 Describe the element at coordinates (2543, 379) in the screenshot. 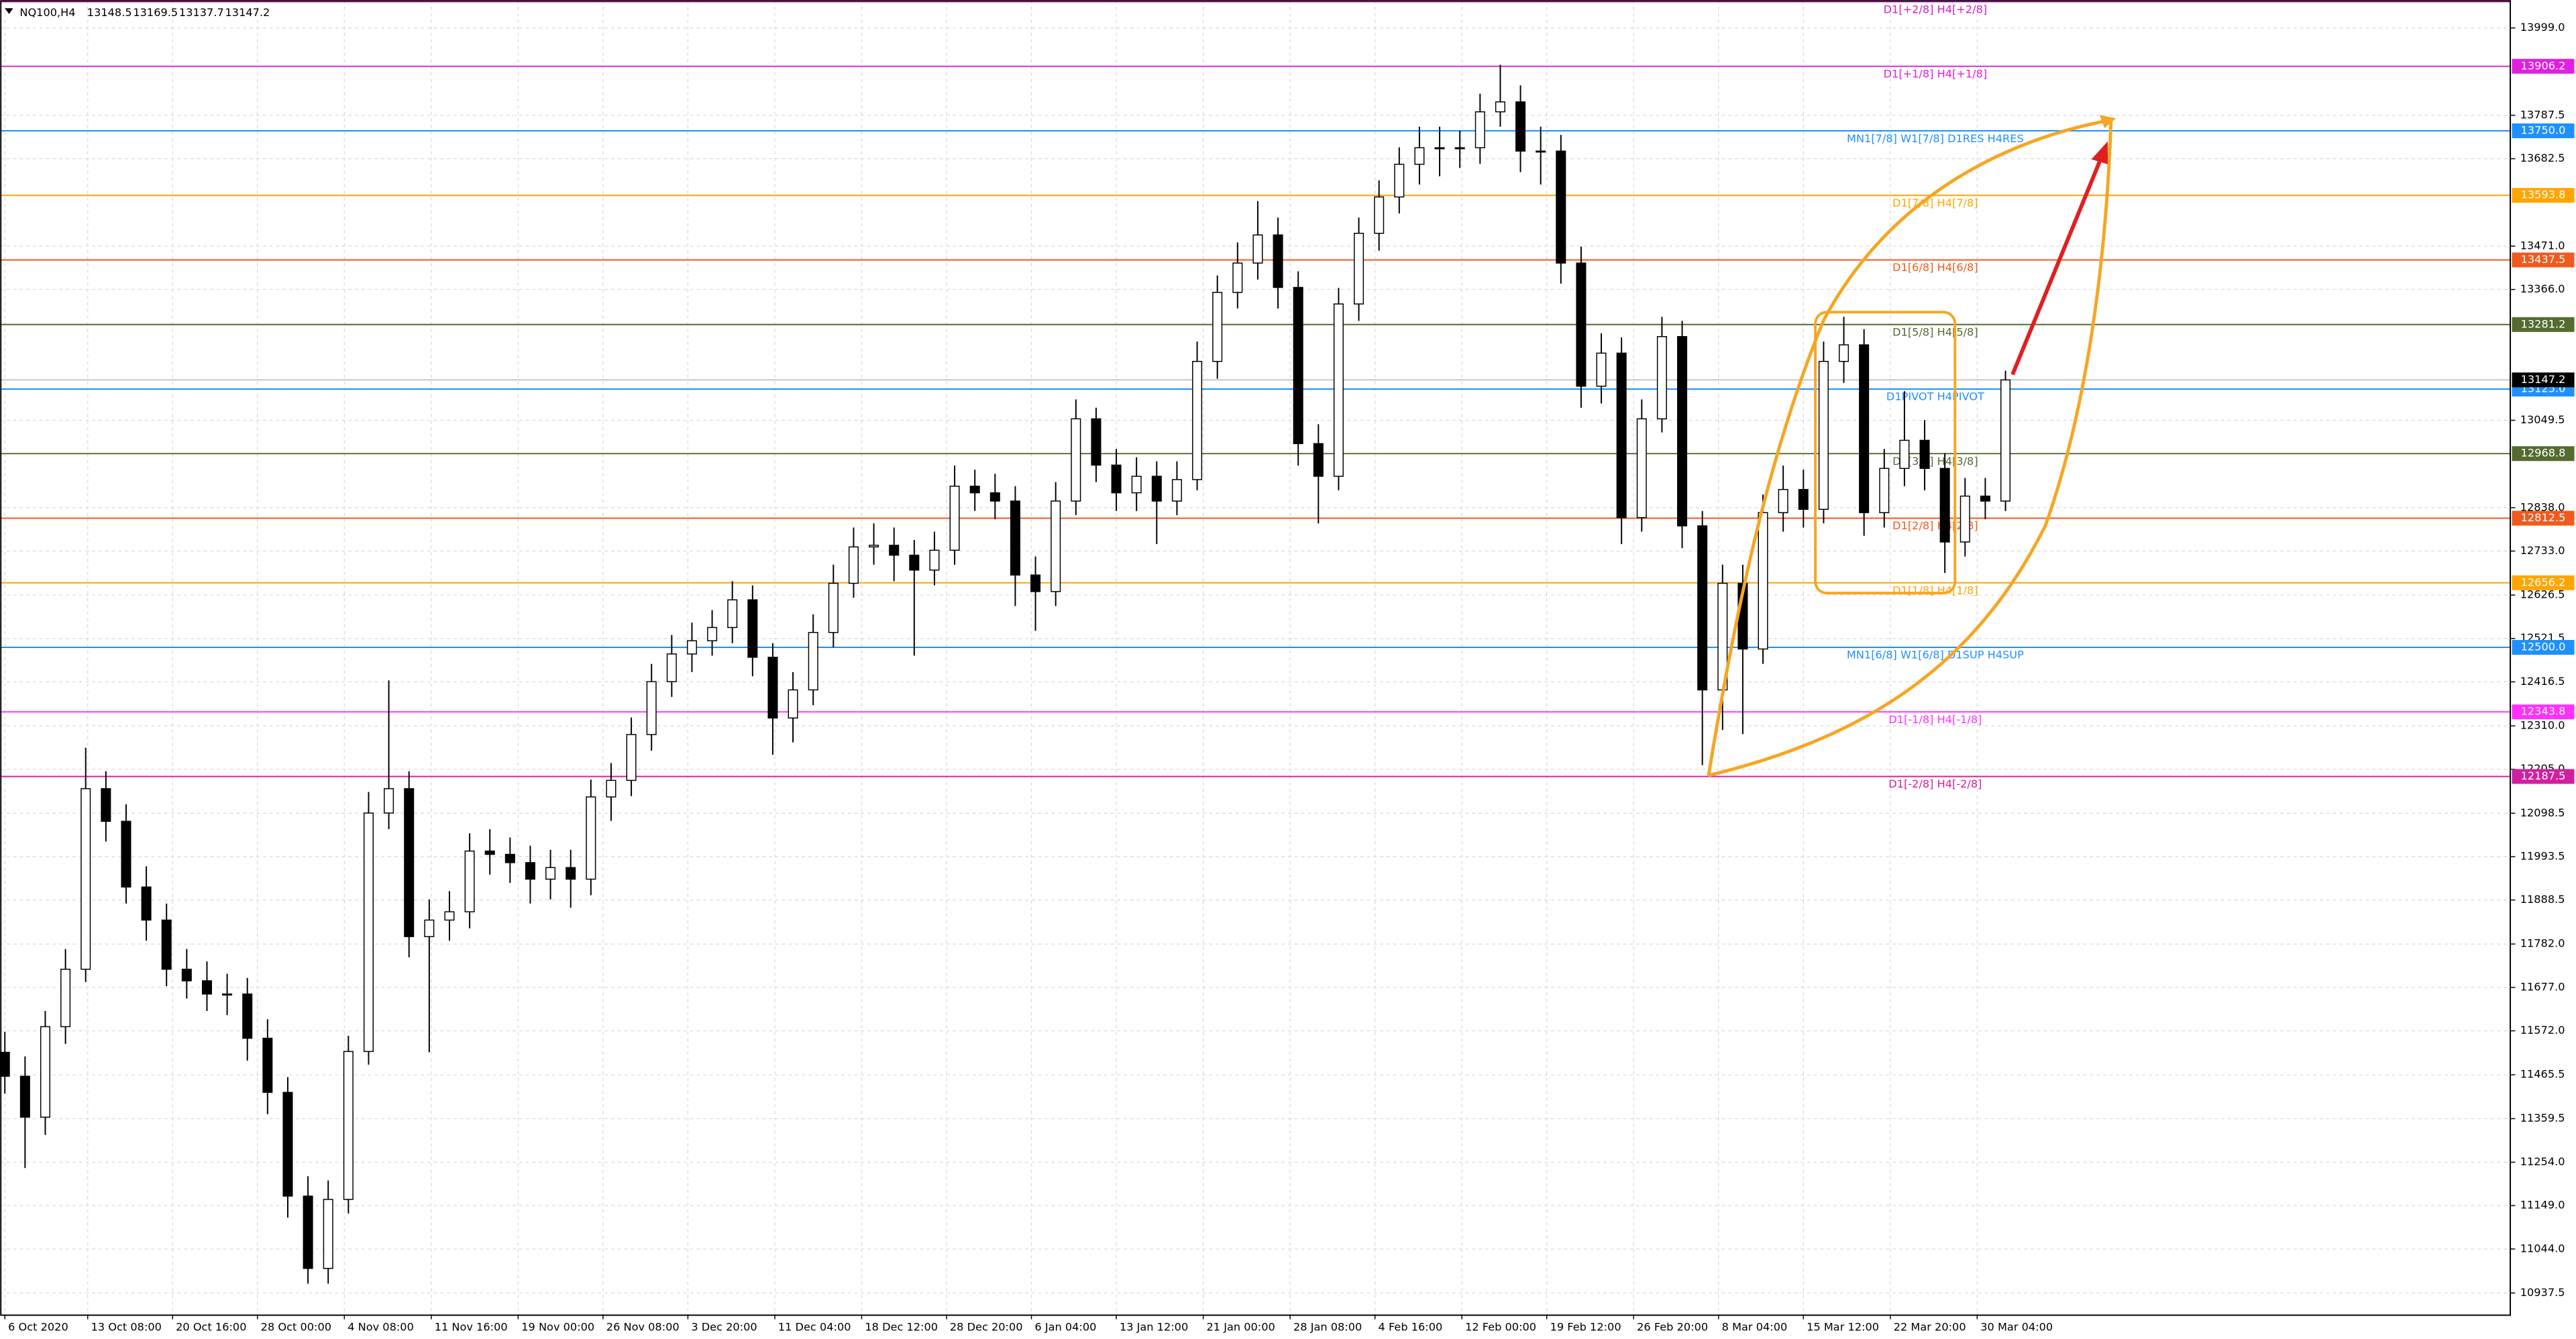

I see `current-price-label: 13147.2` at that location.